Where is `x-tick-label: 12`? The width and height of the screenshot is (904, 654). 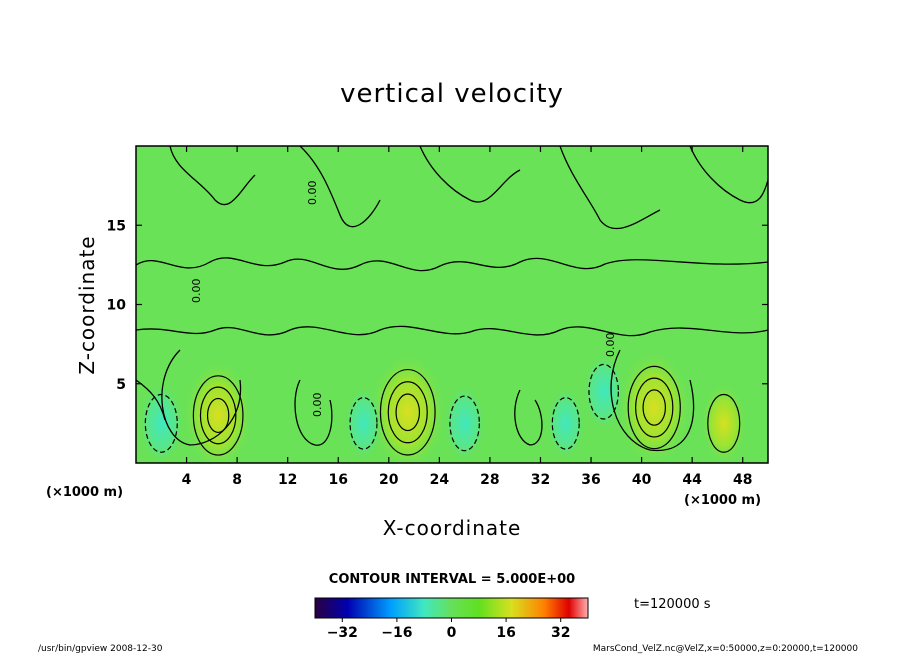 x-tick-label: 12 is located at coordinates (287, 480).